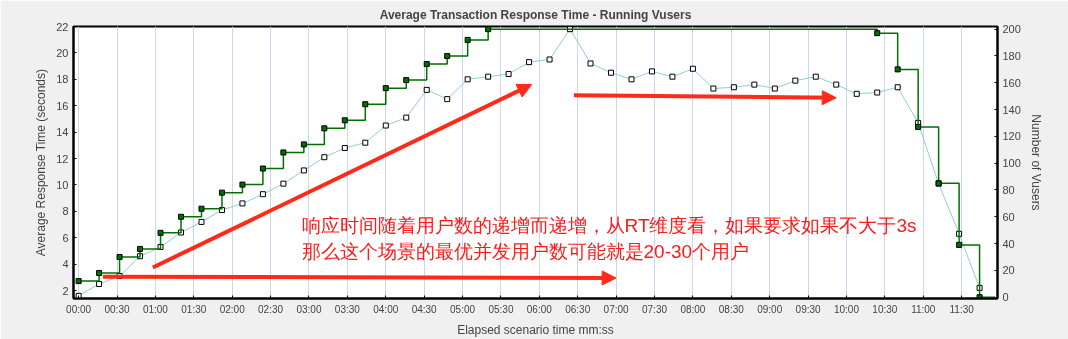 The image size is (1068, 339). I want to click on x-tick-label: 06:00, so click(539, 309).